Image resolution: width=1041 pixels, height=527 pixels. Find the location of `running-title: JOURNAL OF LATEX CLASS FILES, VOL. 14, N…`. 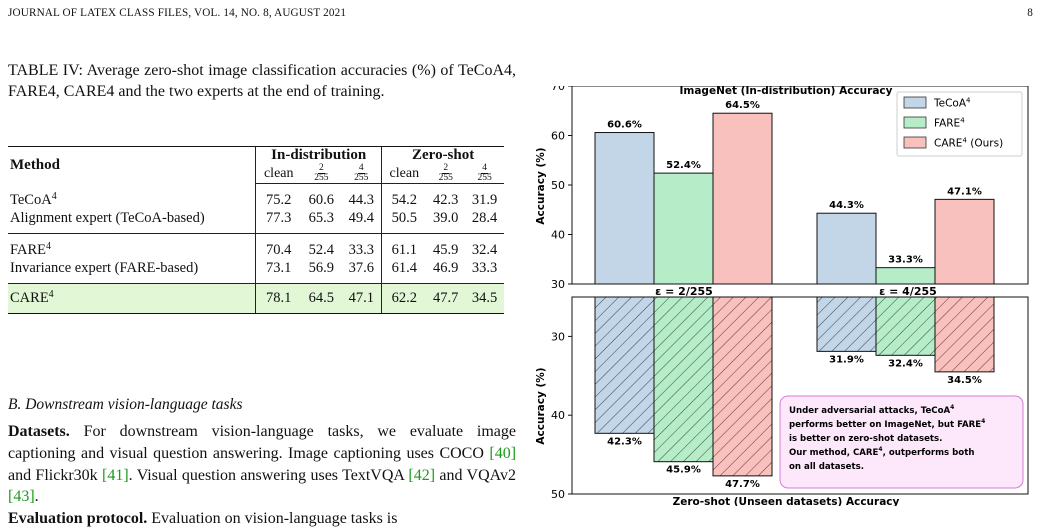

running-title: JOURNAL OF LATEX CLASS FILES, VOL. 14, N… is located at coordinates (177, 13).